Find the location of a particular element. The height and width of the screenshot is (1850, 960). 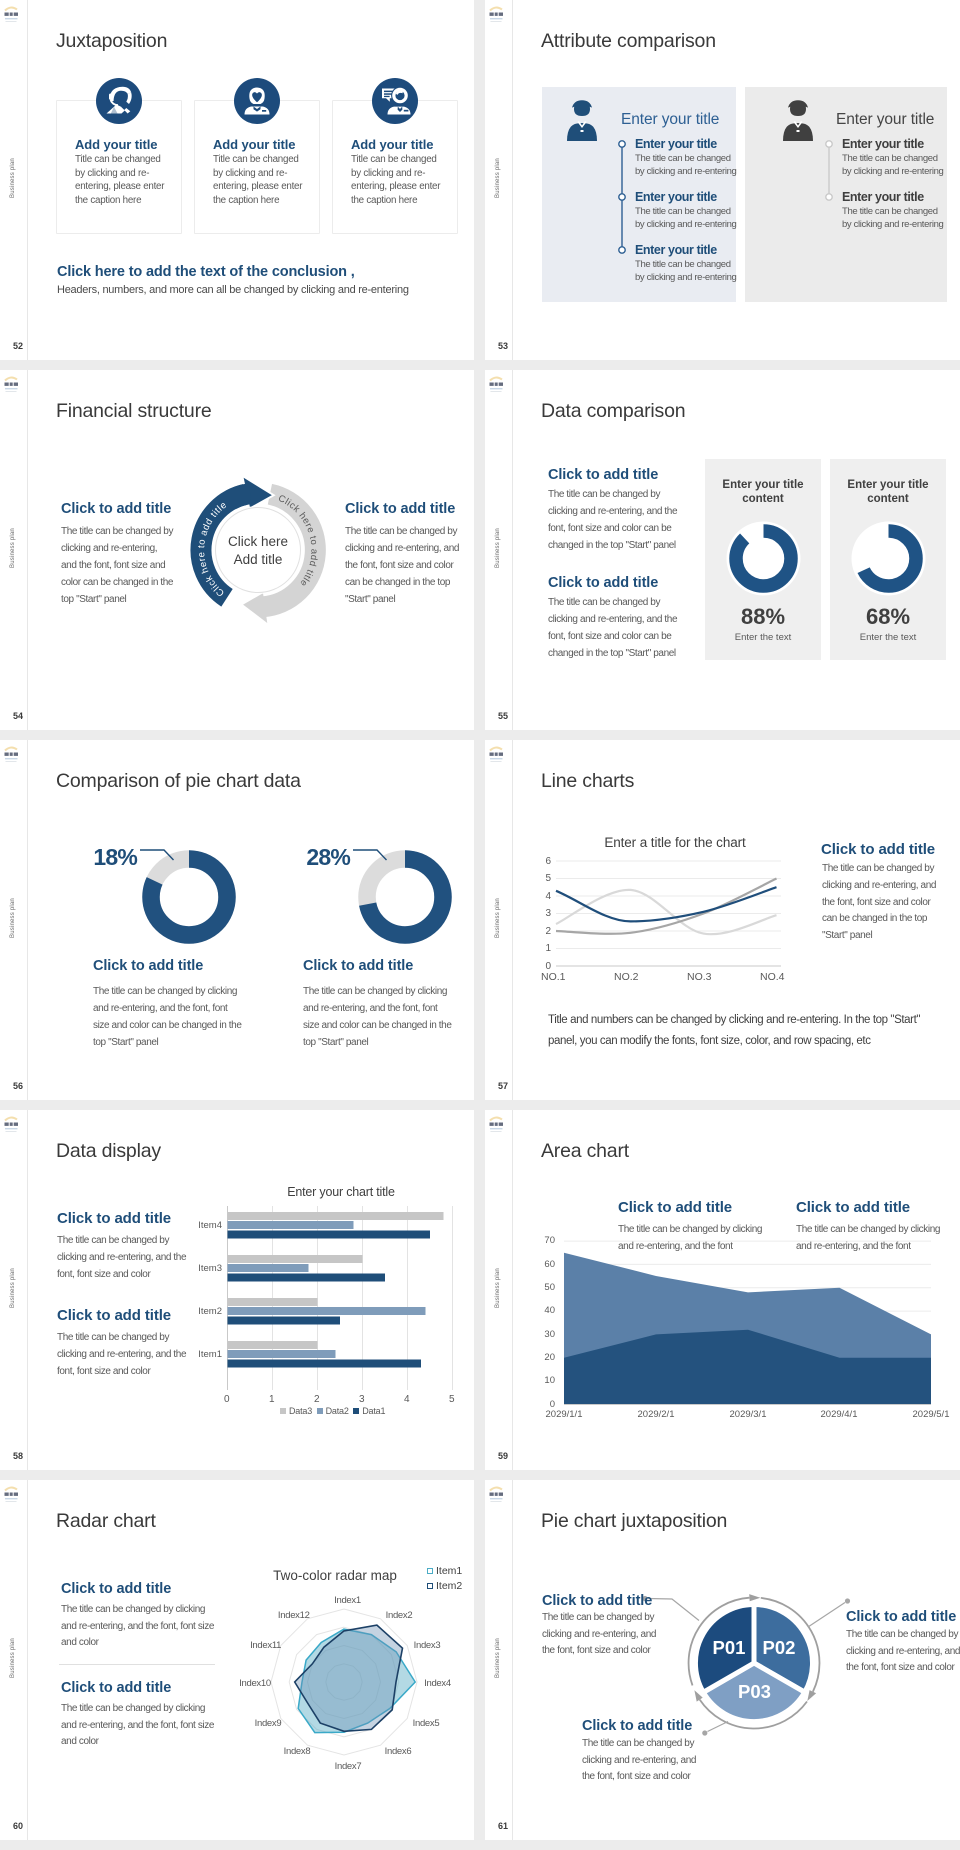

svg-text: P02 is located at coordinates (779, 1647).